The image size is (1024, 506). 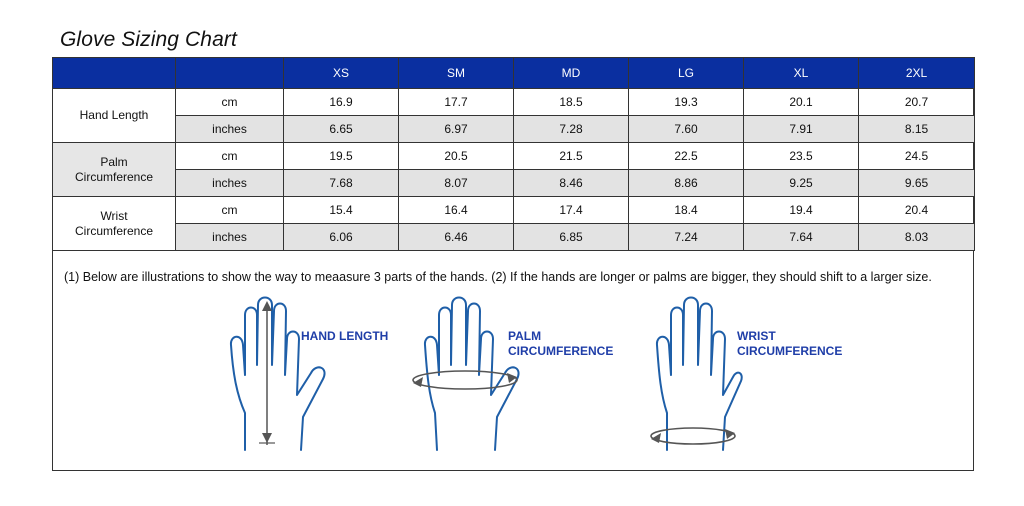 I want to click on value-cell: 6.65, so click(x=341, y=129).